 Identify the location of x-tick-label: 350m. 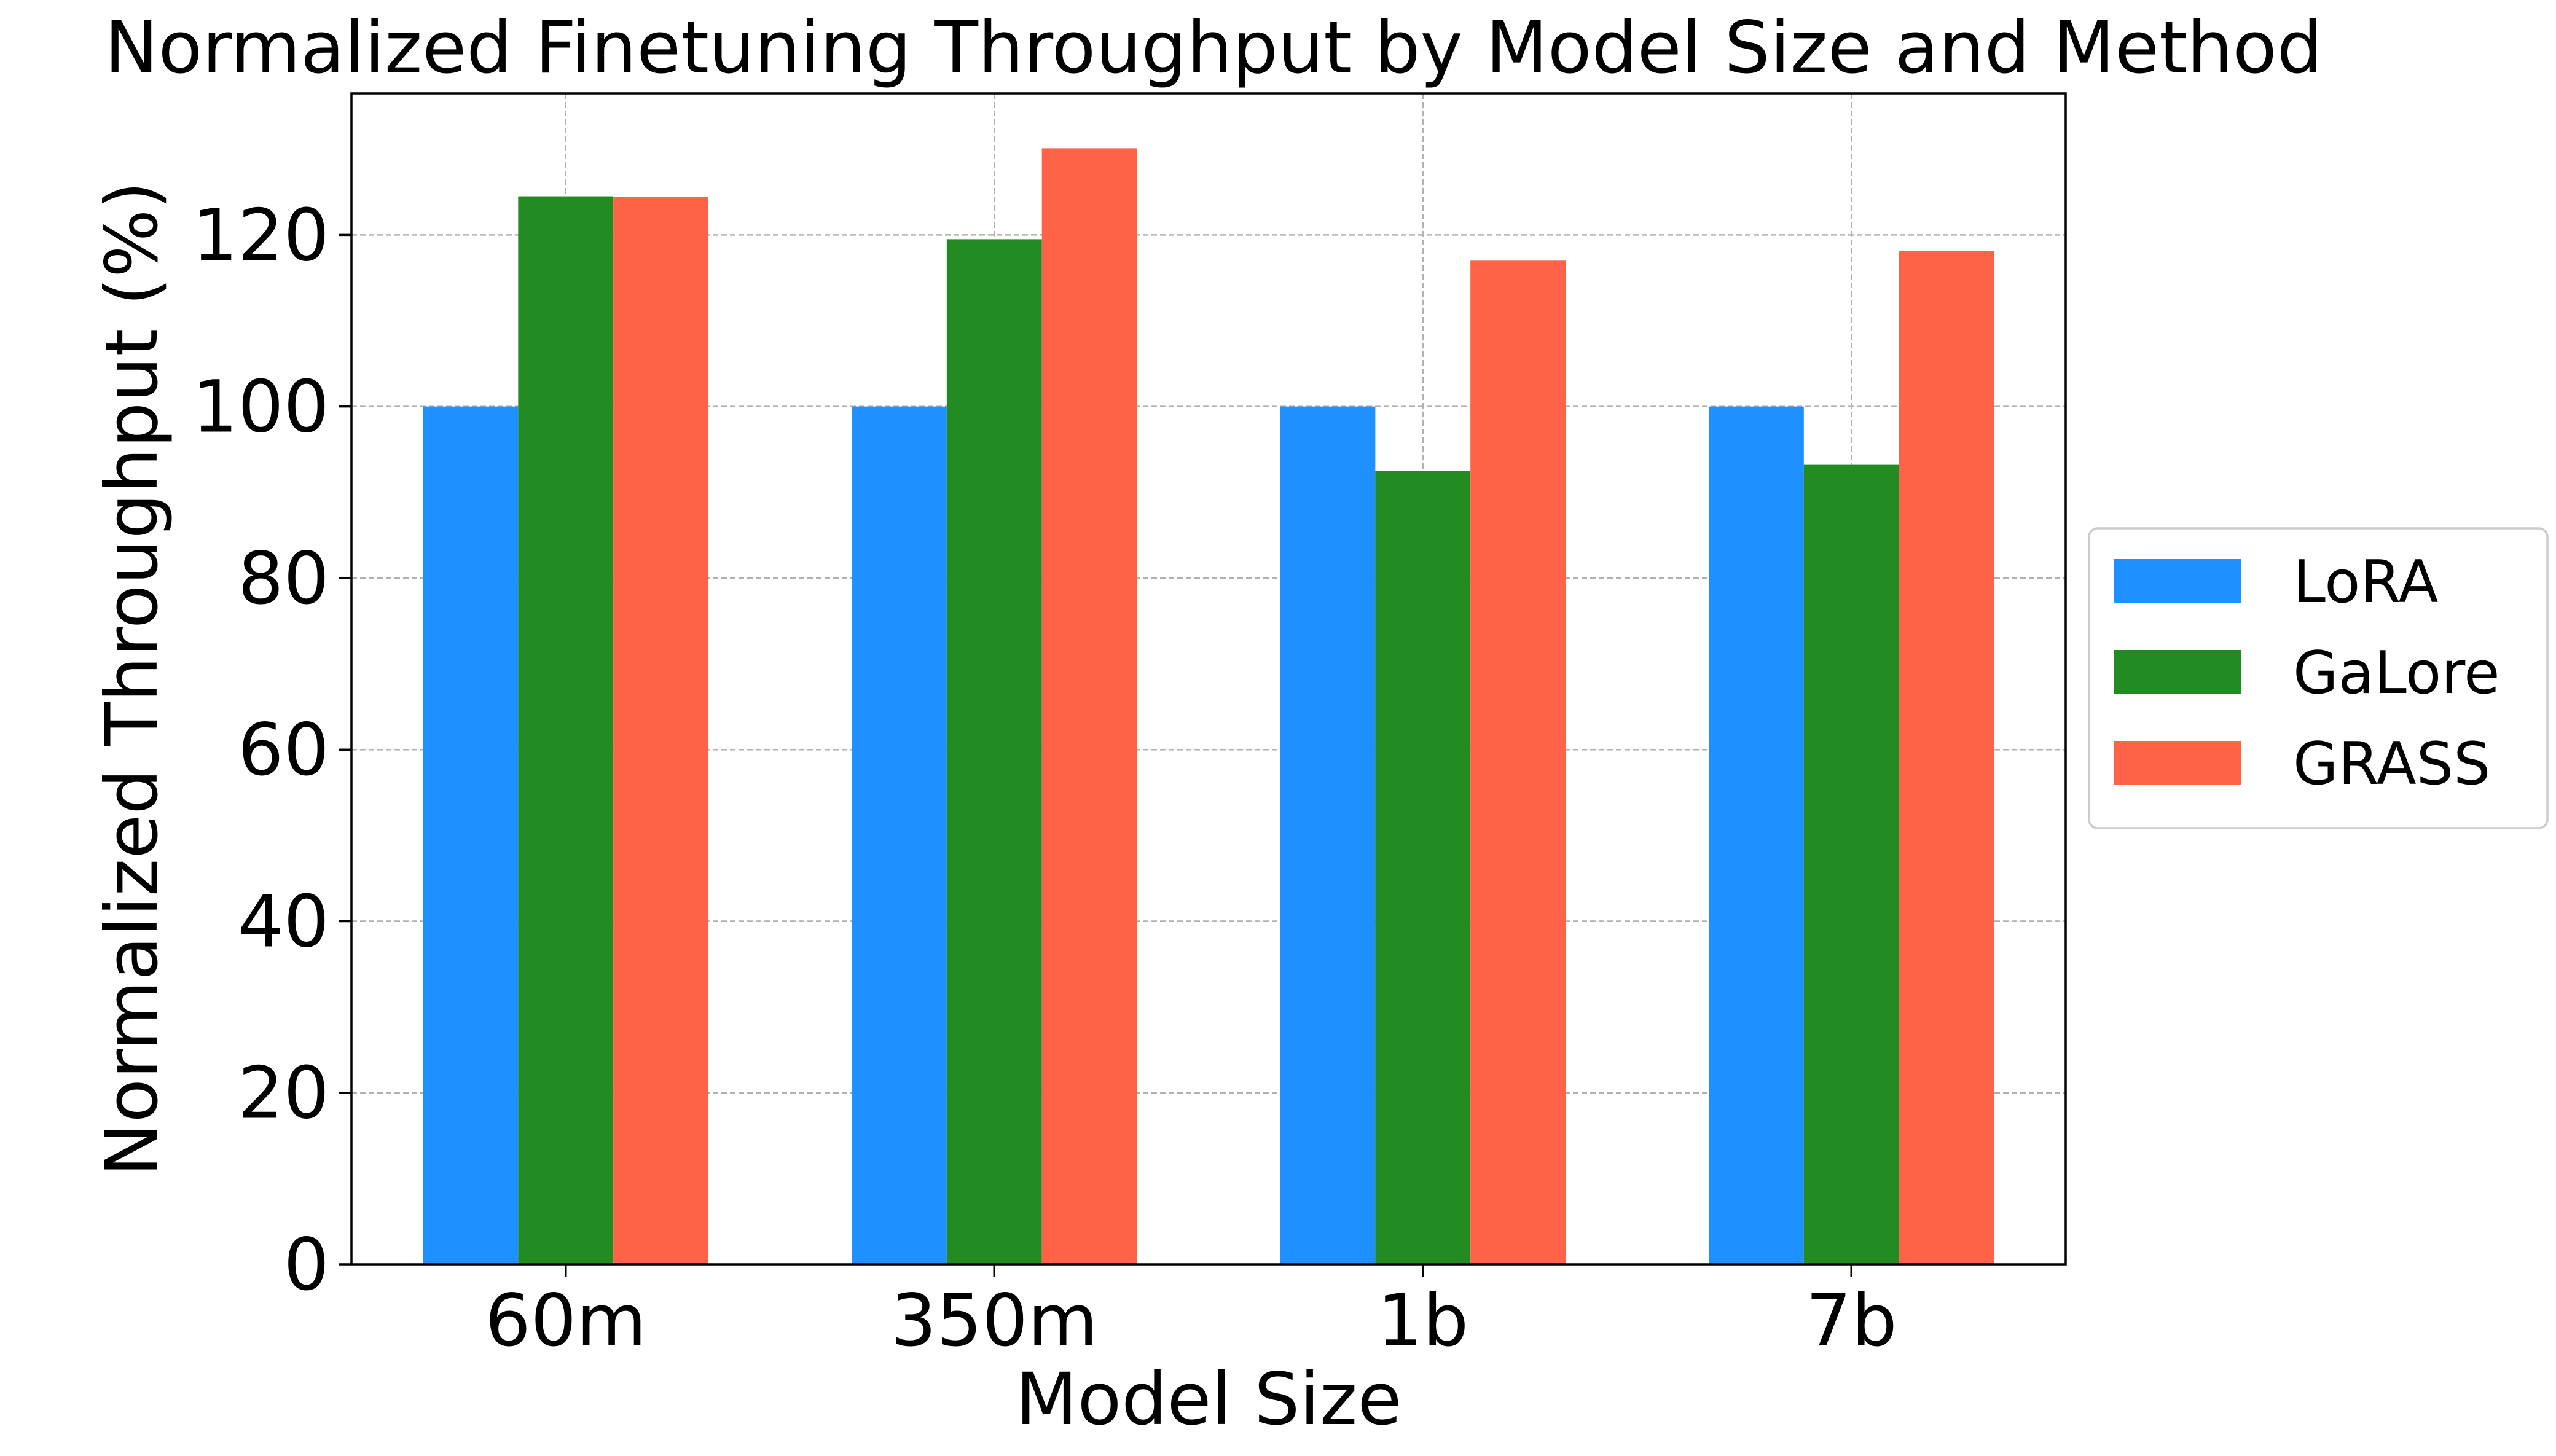
(995, 1320).